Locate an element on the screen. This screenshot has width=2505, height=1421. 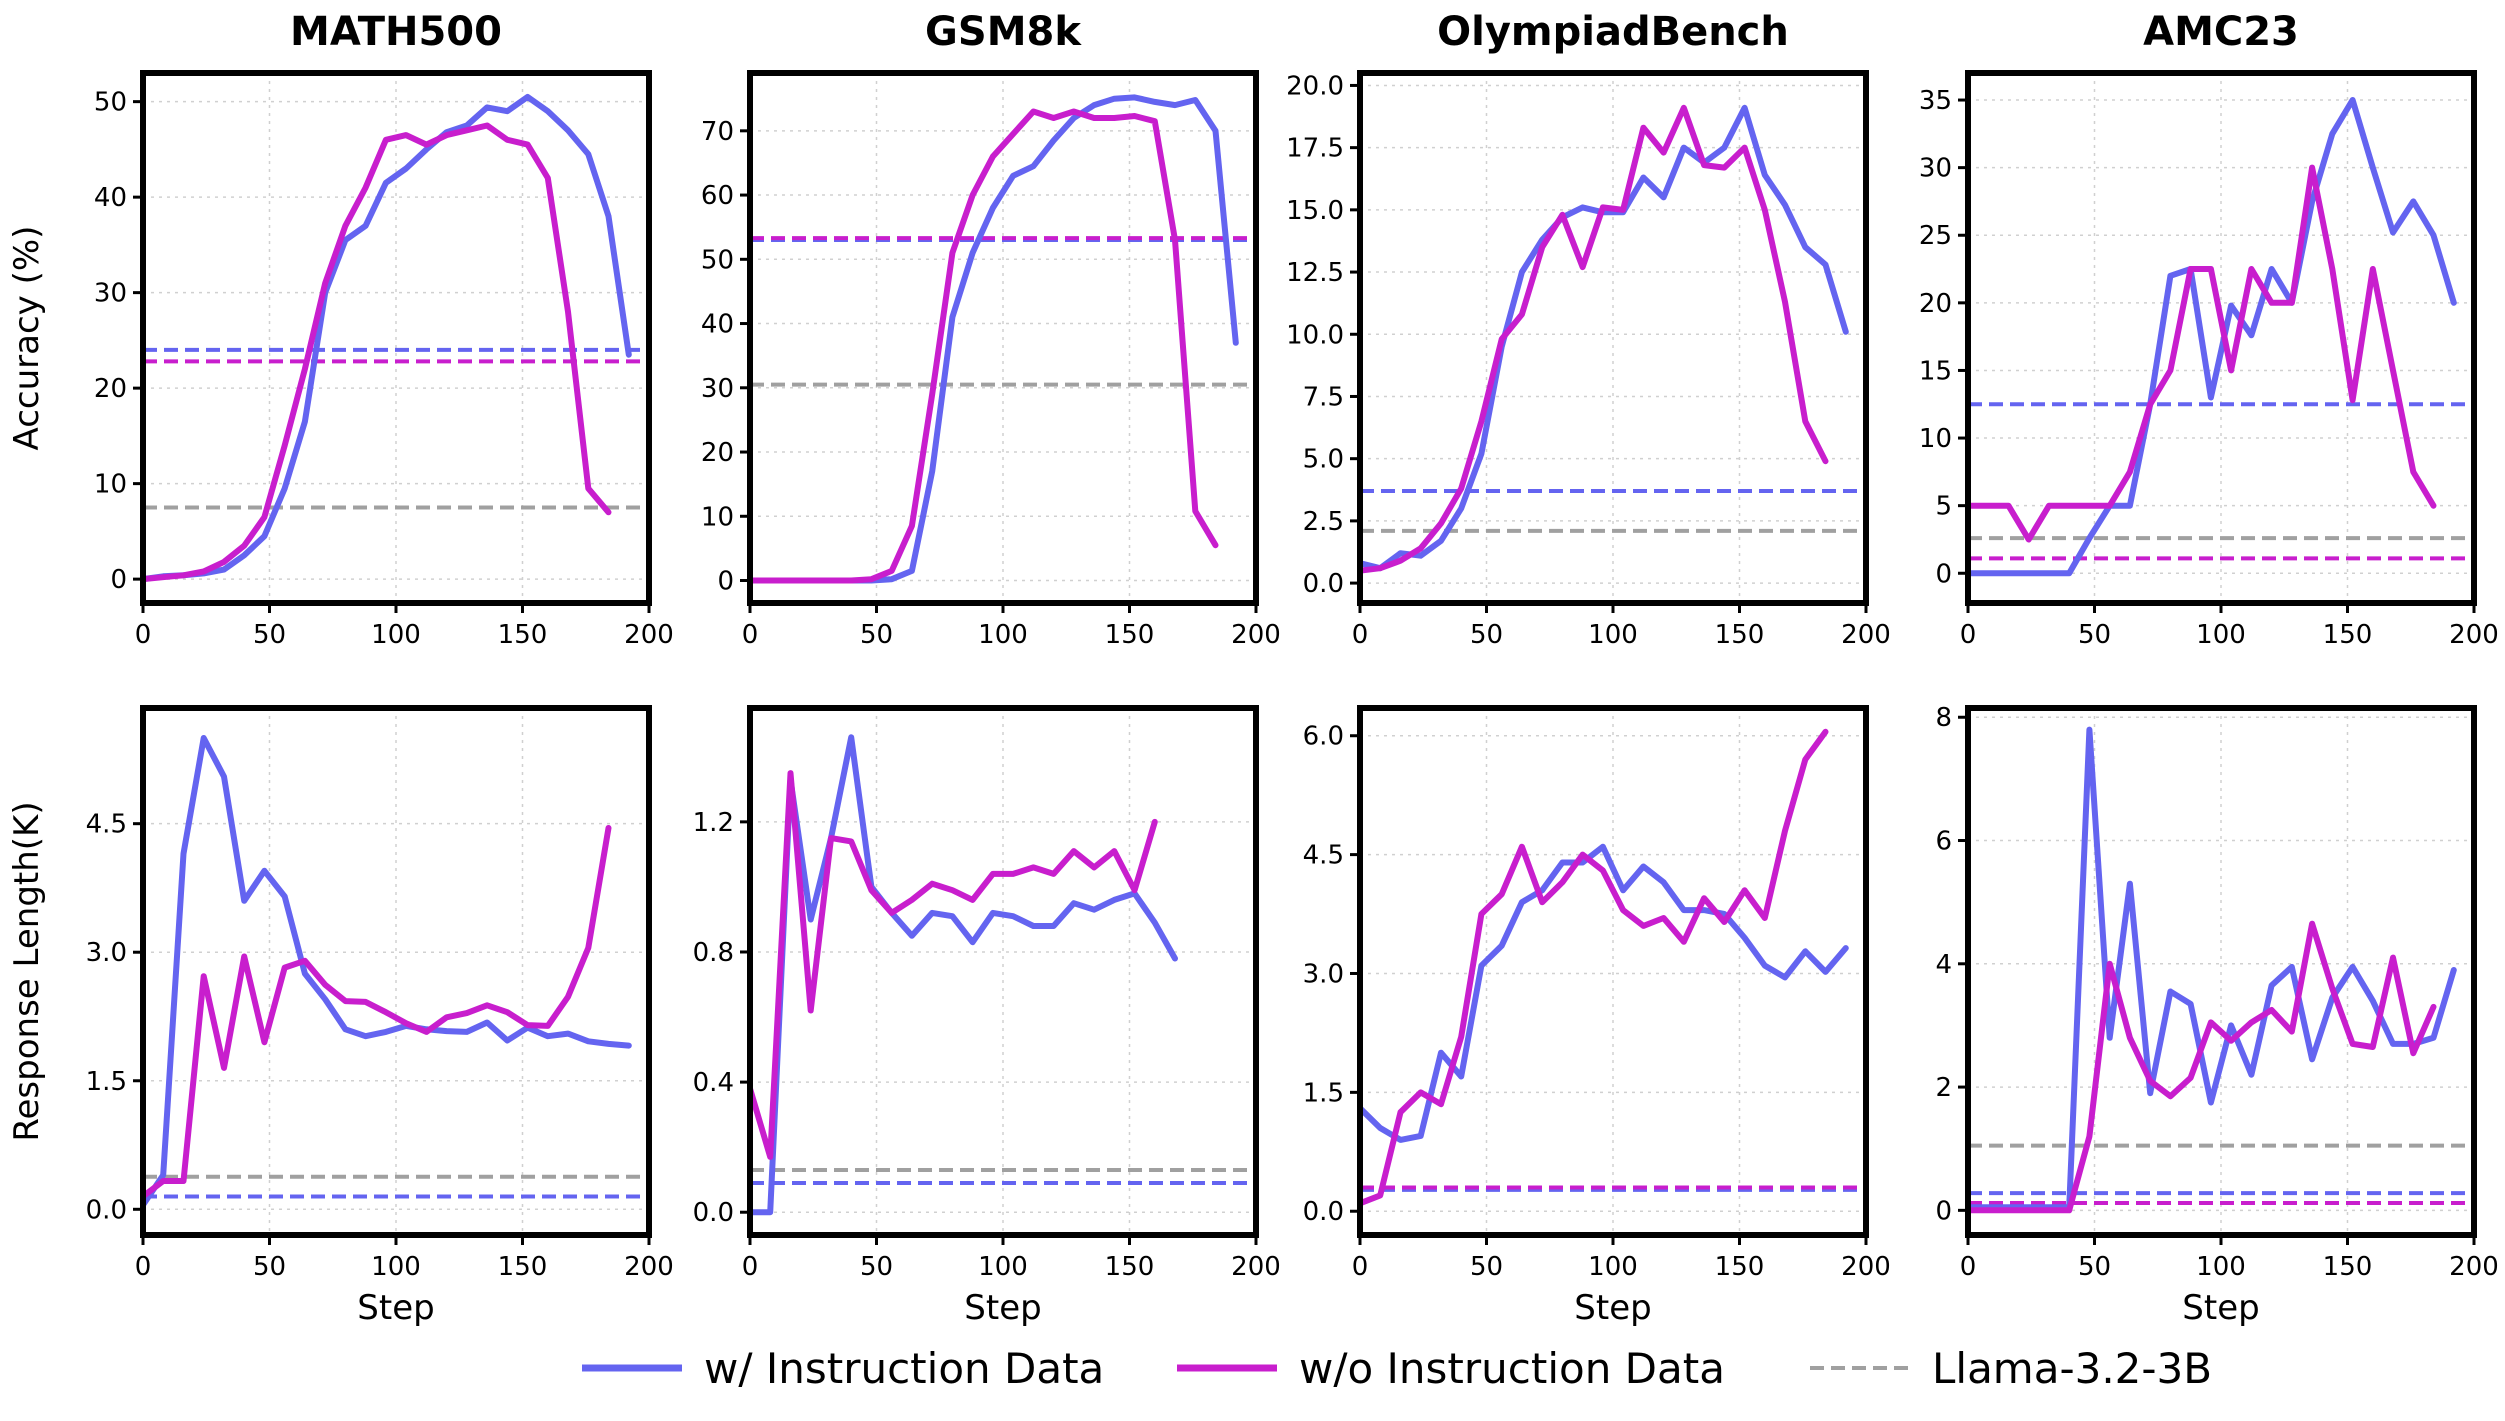
y-tick-label: 4 is located at coordinates (1943, 965).